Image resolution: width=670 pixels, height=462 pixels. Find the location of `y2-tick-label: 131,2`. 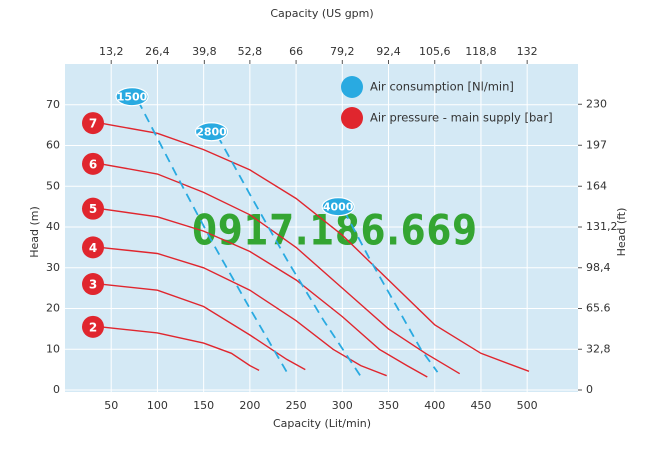

y2-tick-label: 131,2 is located at coordinates (602, 226).